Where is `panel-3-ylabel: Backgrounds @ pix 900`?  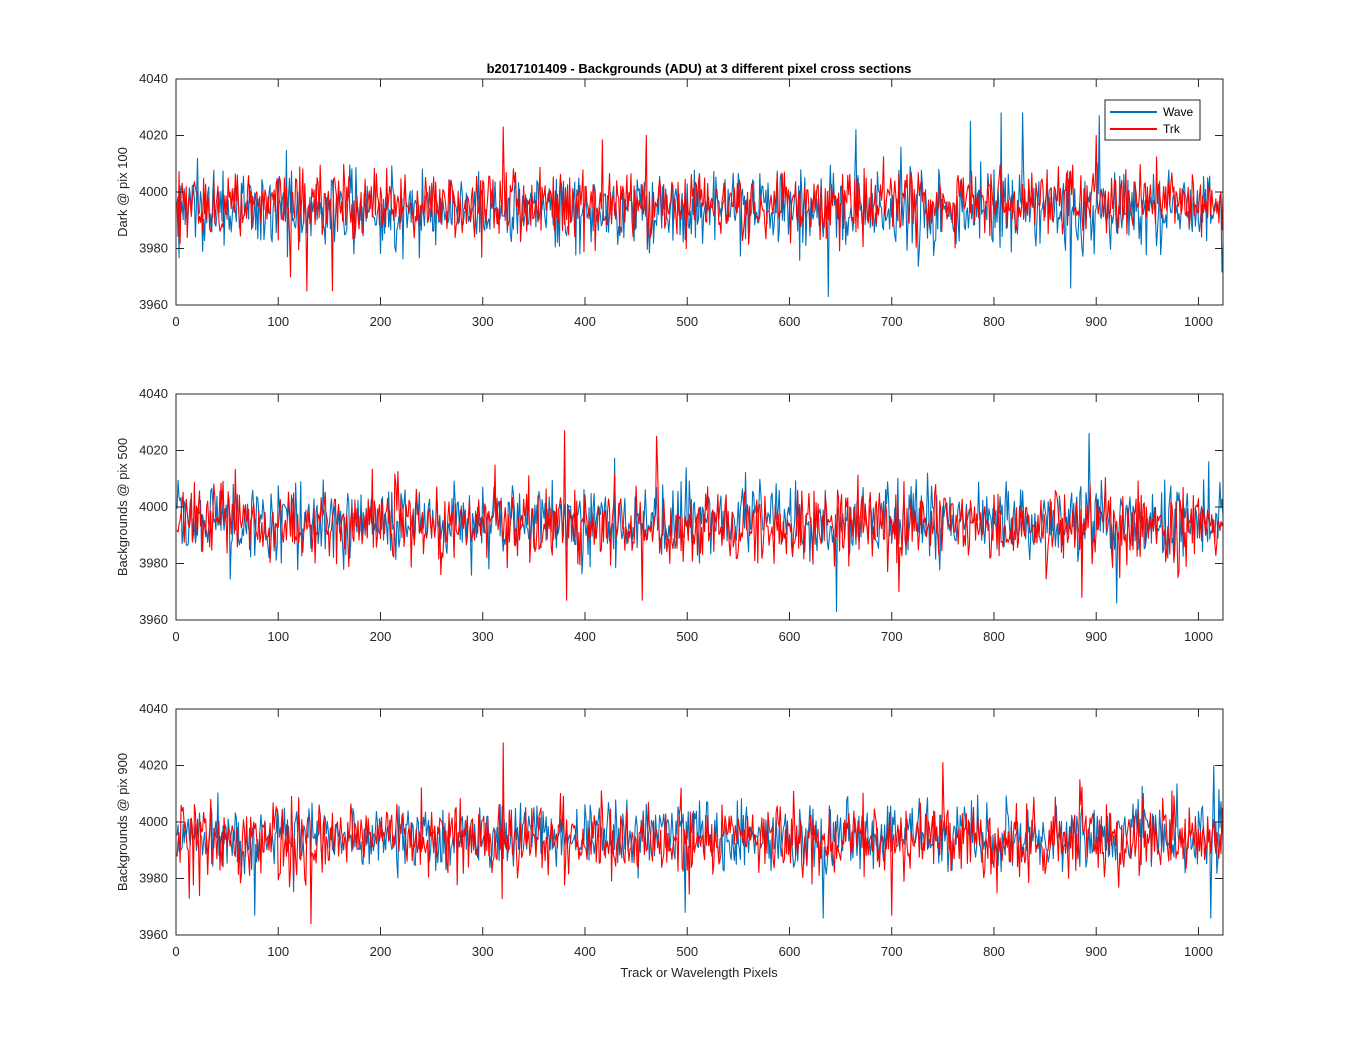
panel-3-ylabel: Backgrounds @ pix 900 is located at coordinates (122, 822).